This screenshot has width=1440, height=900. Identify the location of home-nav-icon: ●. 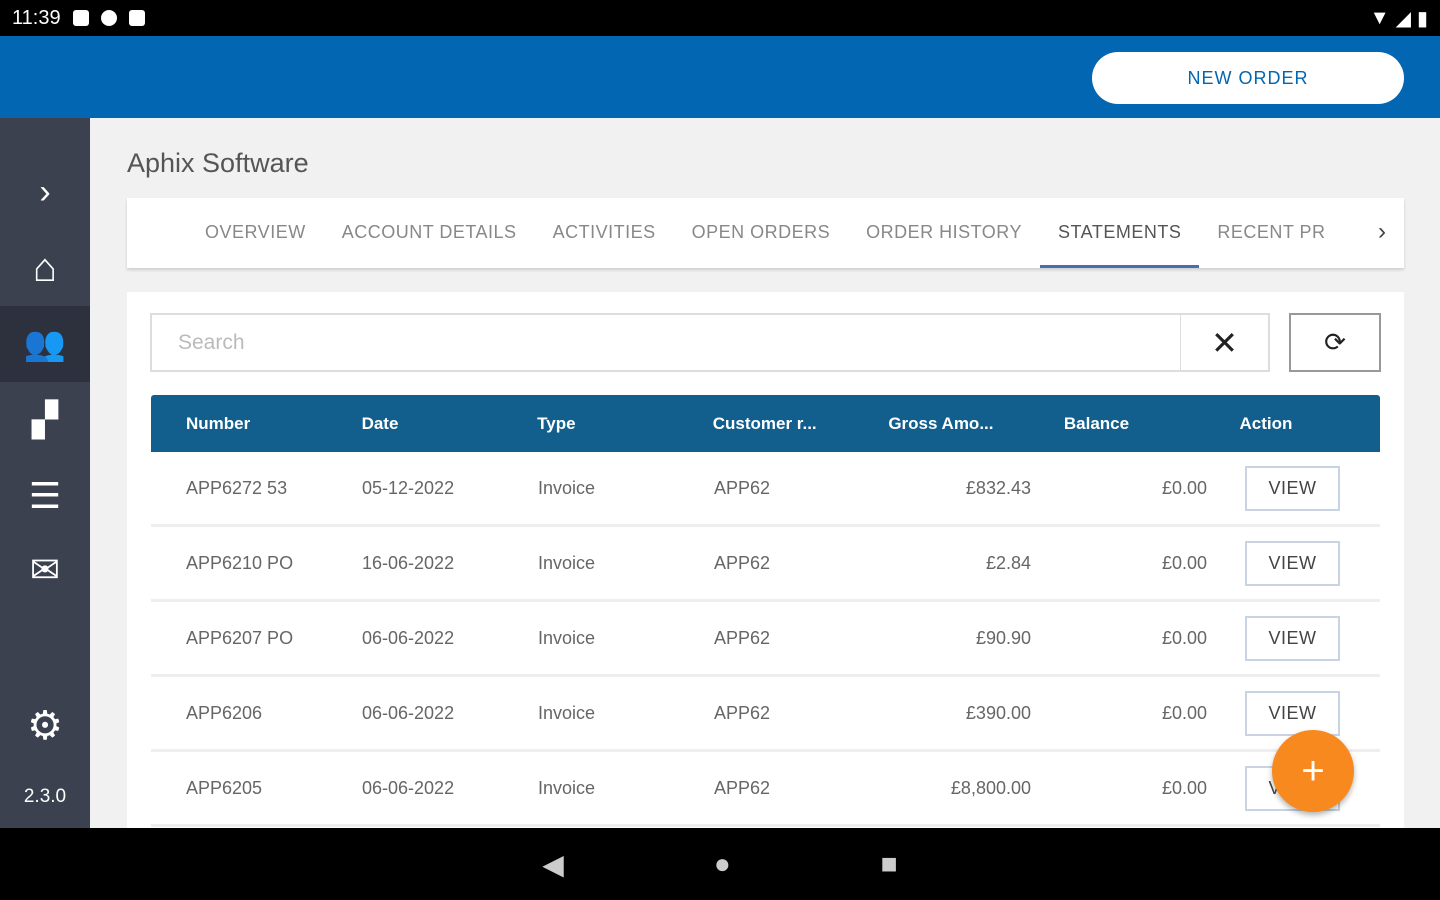
(722, 863).